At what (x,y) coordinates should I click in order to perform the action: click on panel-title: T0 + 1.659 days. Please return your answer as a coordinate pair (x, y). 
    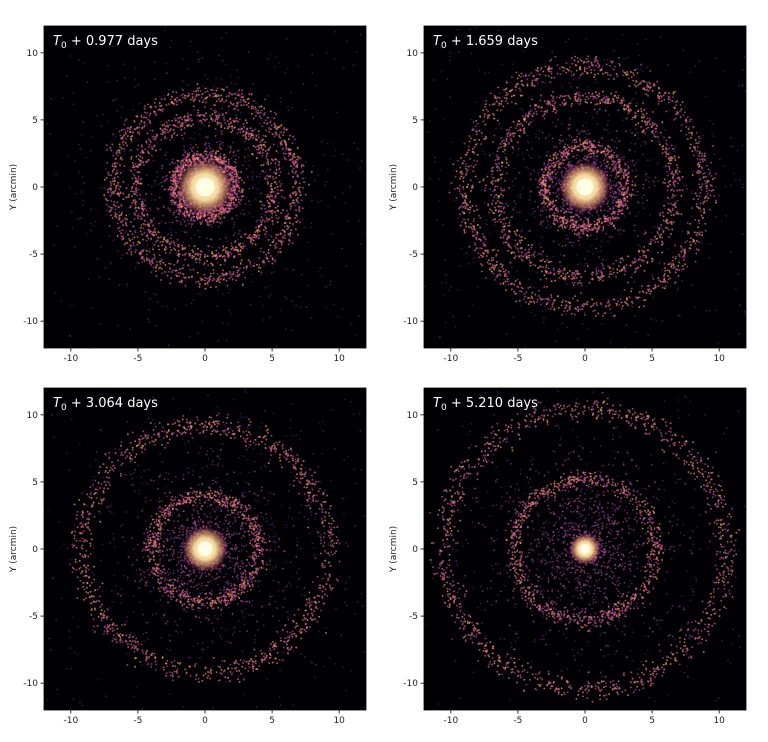
    Looking at the image, I should click on (485, 42).